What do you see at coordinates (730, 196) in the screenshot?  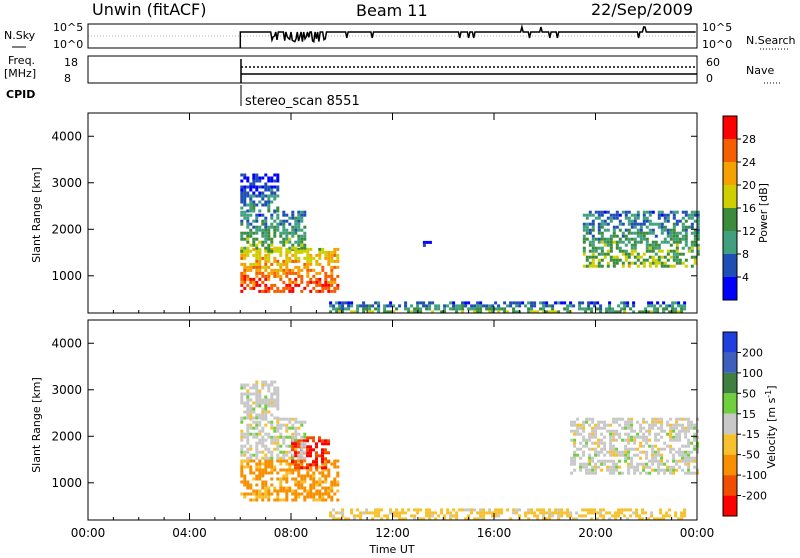 I see `colorbar-segment` at bounding box center [730, 196].